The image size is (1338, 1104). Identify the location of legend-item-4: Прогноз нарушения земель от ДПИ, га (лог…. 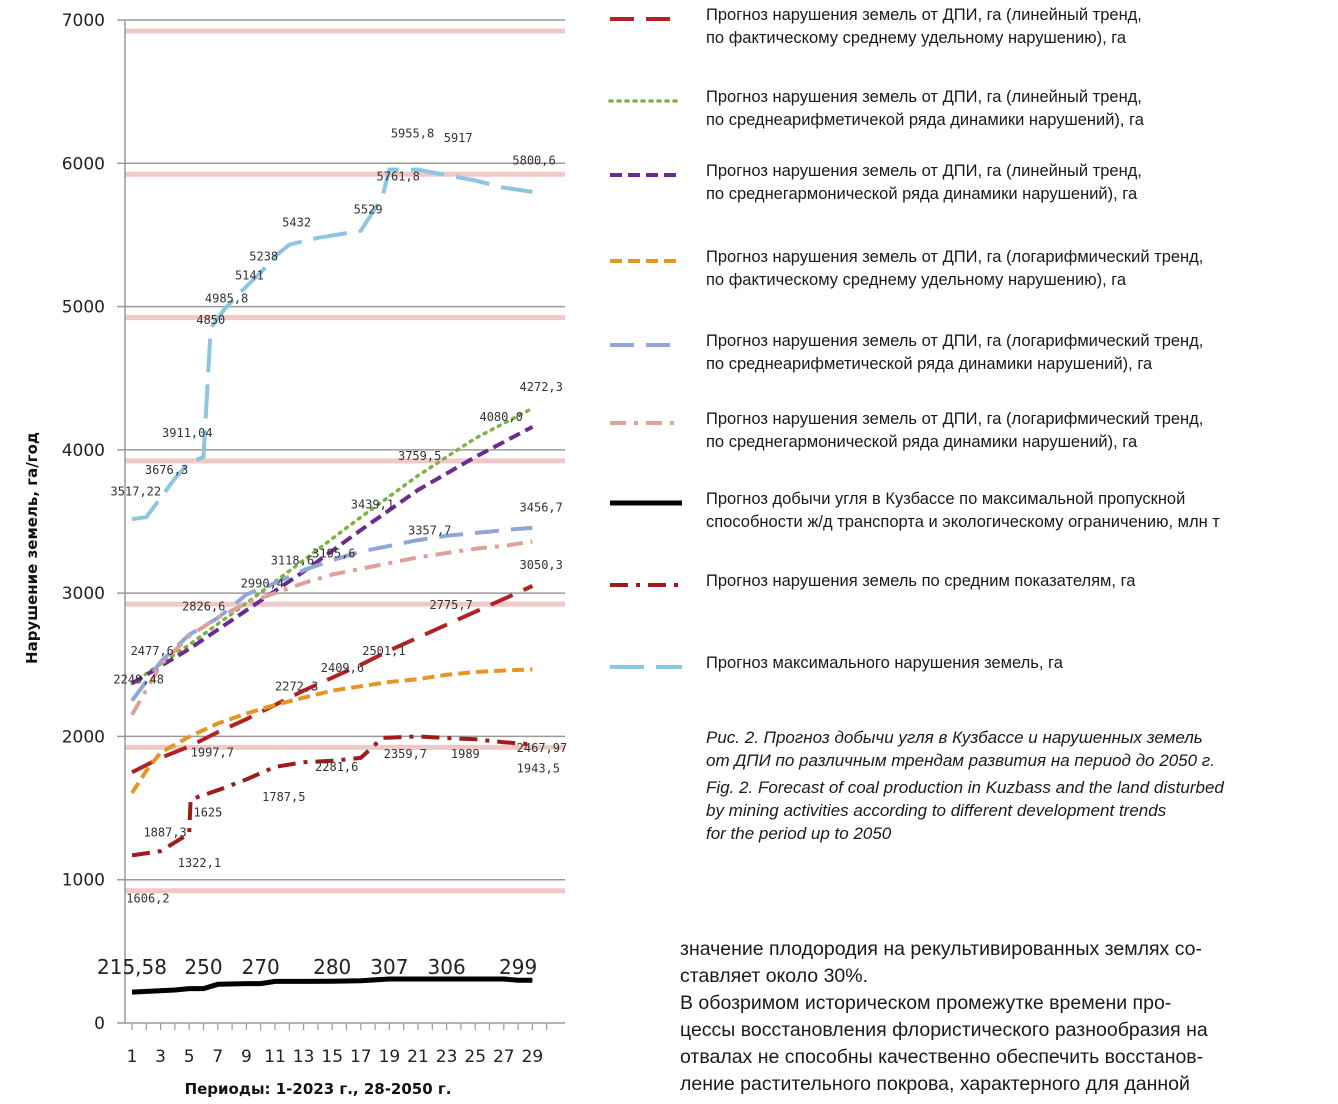
(969, 276).